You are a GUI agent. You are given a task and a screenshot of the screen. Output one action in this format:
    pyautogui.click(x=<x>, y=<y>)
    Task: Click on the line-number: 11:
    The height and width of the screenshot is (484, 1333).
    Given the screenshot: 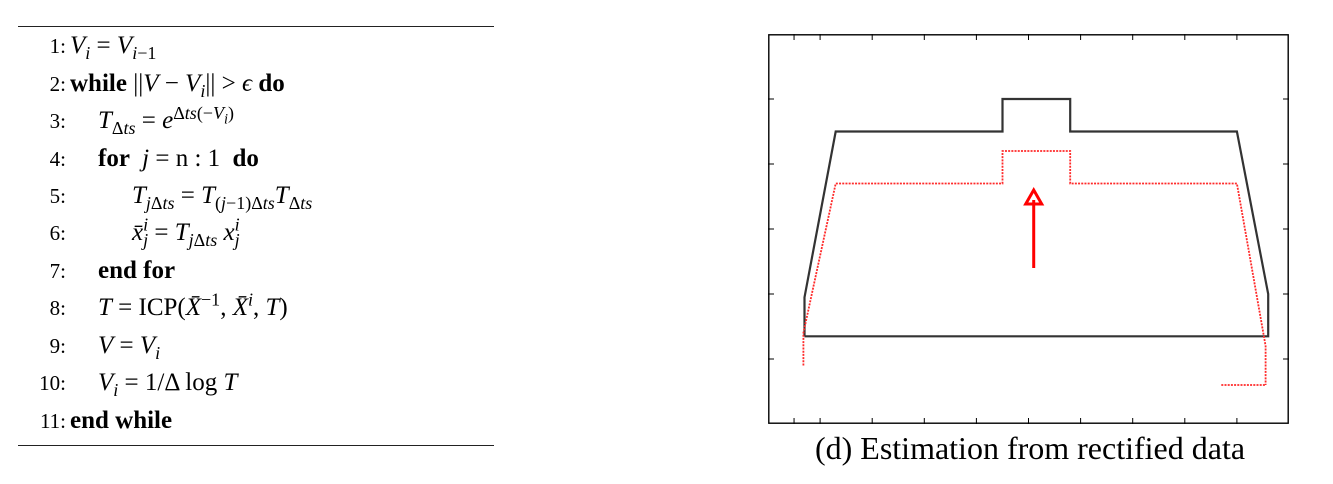 What is the action you would take?
    pyautogui.click(x=52, y=421)
    